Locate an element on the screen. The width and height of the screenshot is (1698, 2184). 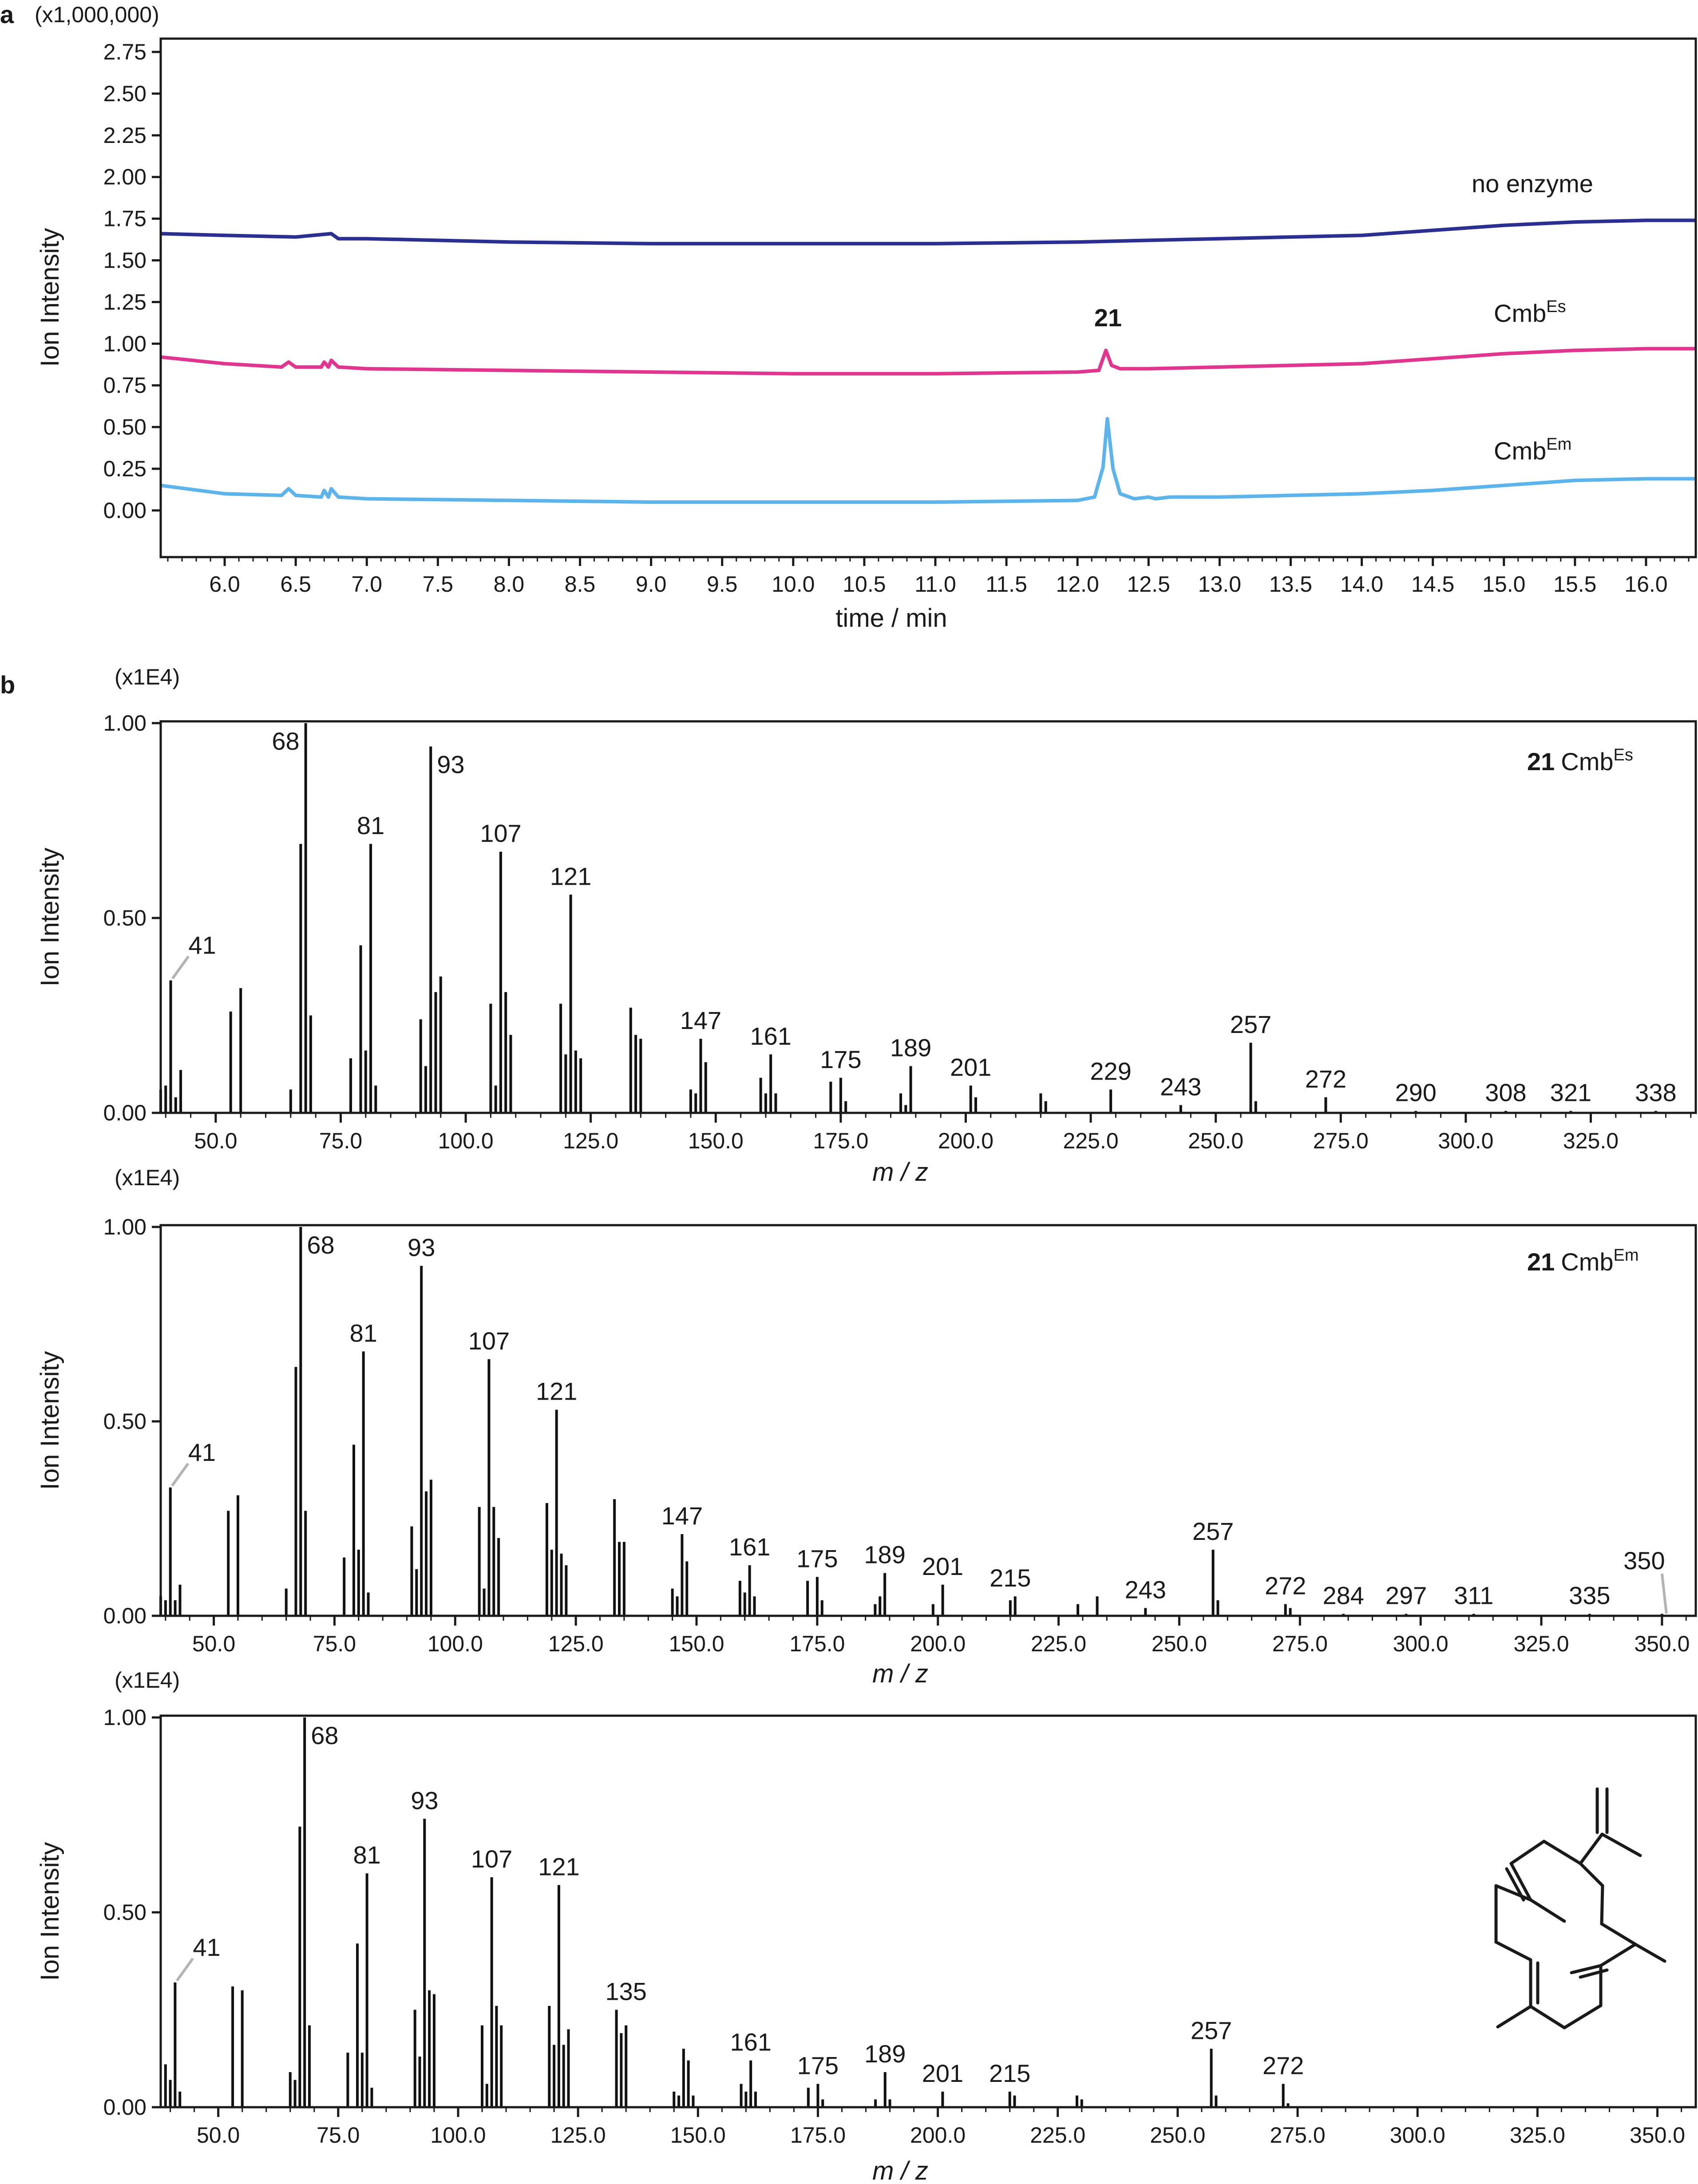
y-tick-label-a: 1.00 is located at coordinates (124, 343).